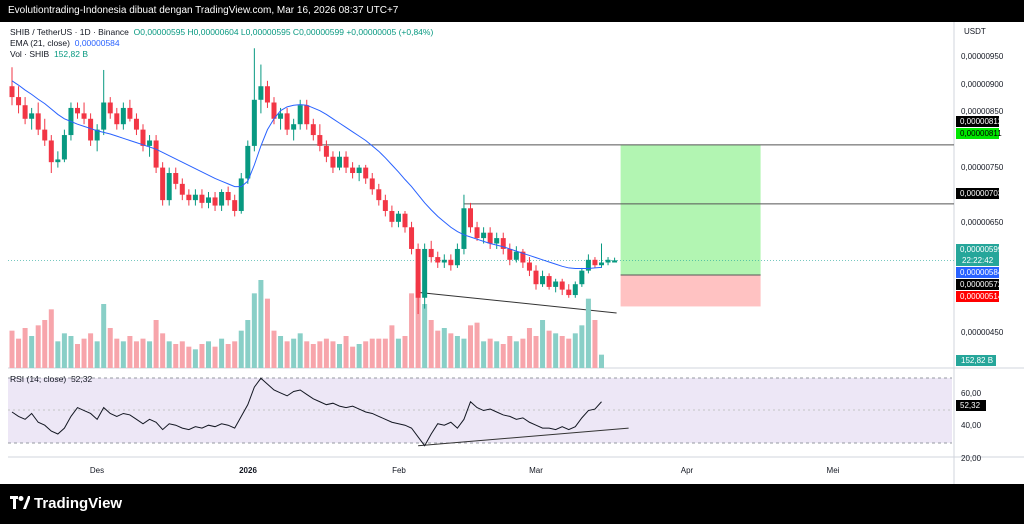  Describe the element at coordinates (306, 324) in the screenshot. I see `volume-layer` at that location.